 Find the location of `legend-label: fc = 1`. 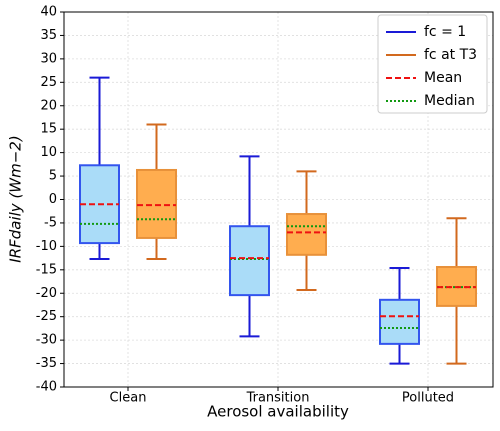

legend-label: fc = 1 is located at coordinates (445, 32).